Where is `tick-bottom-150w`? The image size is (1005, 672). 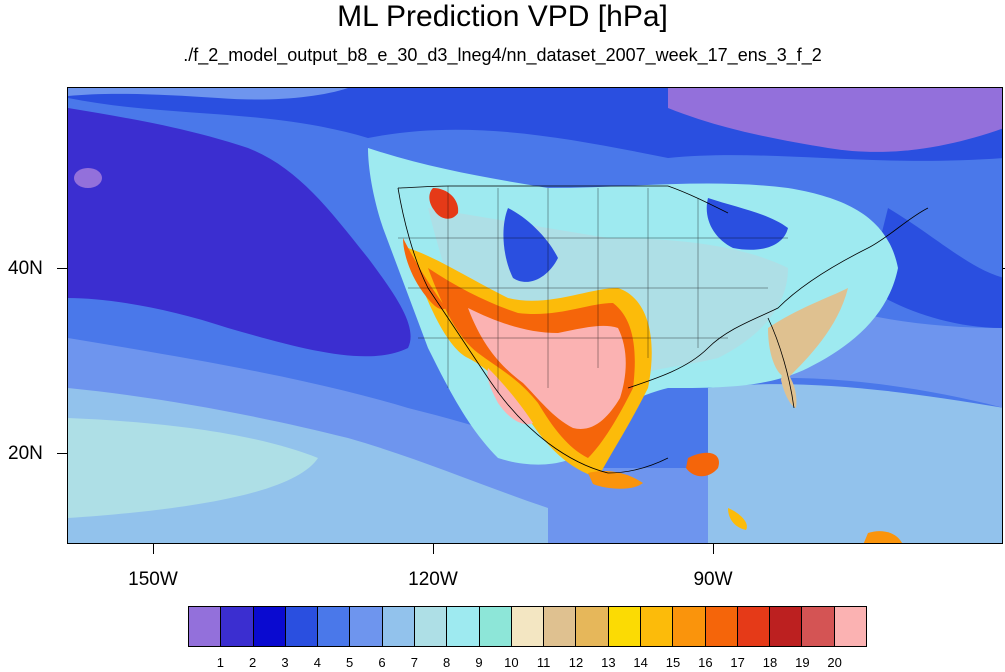
tick-bottom-150w is located at coordinates (153, 549).